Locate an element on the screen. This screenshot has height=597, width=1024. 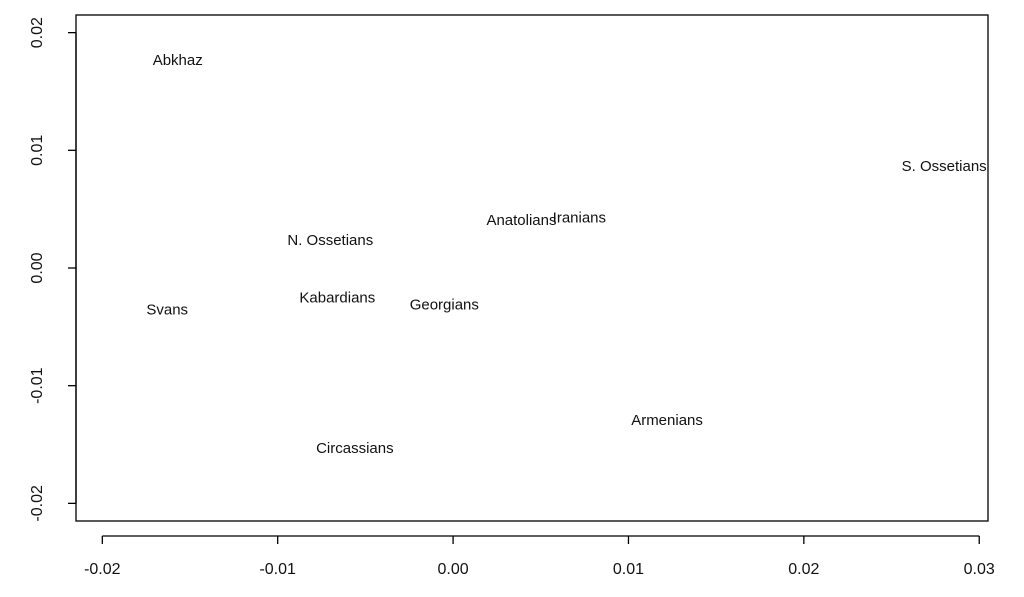
x-tick-label: 0.00 is located at coordinates (453, 569).